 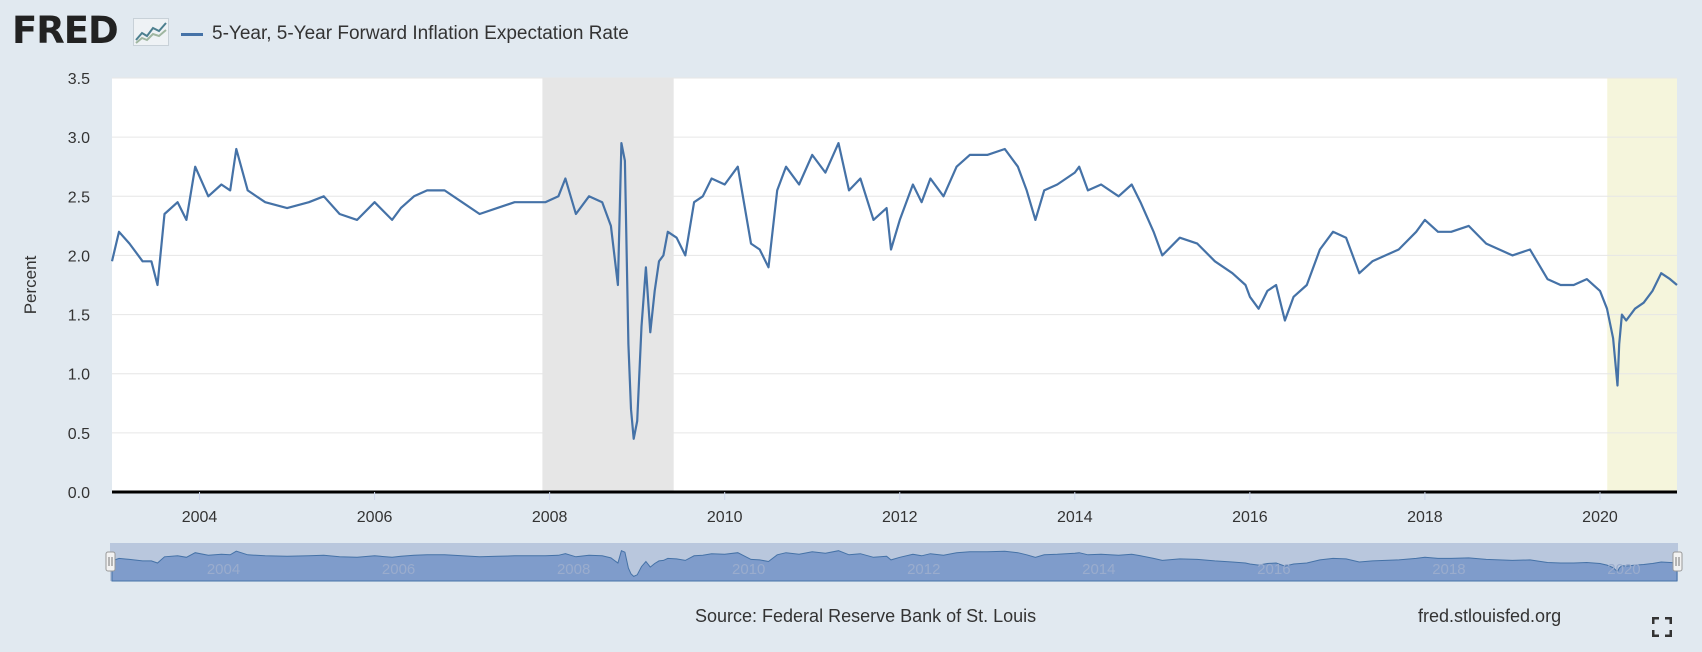 What do you see at coordinates (1250, 517) in the screenshot?
I see `x-tick-label: 2016` at bounding box center [1250, 517].